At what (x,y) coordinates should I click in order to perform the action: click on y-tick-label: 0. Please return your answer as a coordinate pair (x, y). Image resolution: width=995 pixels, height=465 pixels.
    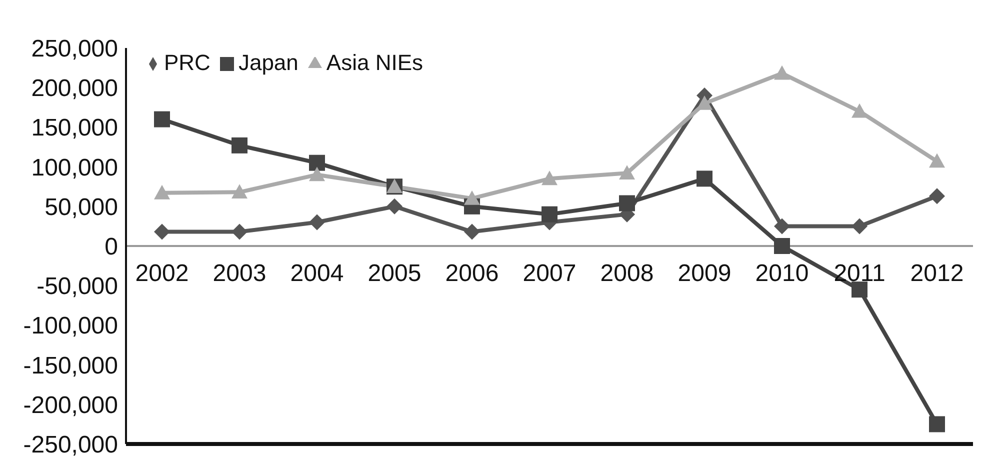
    Looking at the image, I should click on (111, 247).